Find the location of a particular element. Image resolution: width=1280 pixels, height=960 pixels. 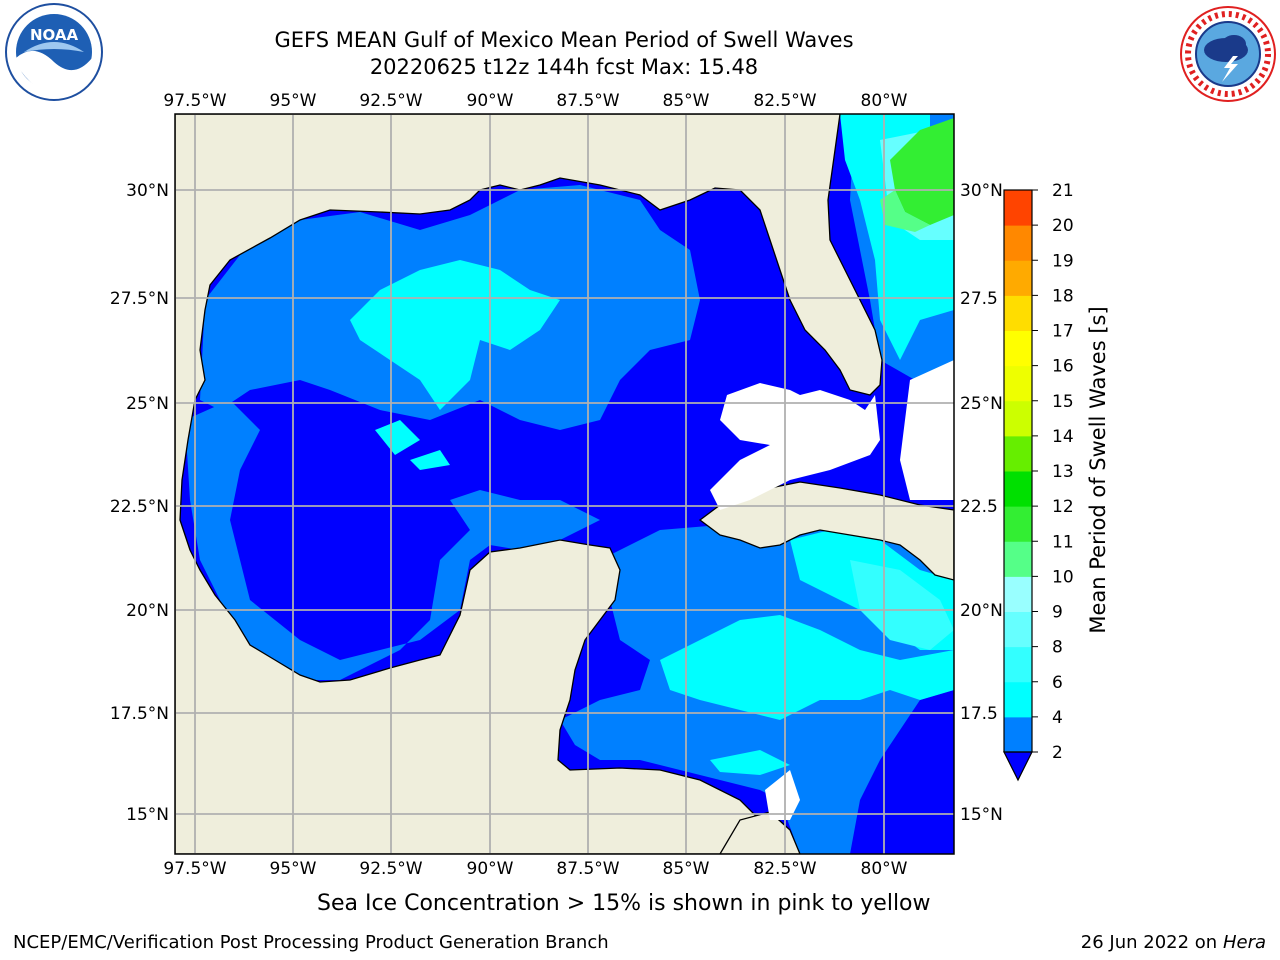

lat-tick-left: 25°N is located at coordinates (147, 404).